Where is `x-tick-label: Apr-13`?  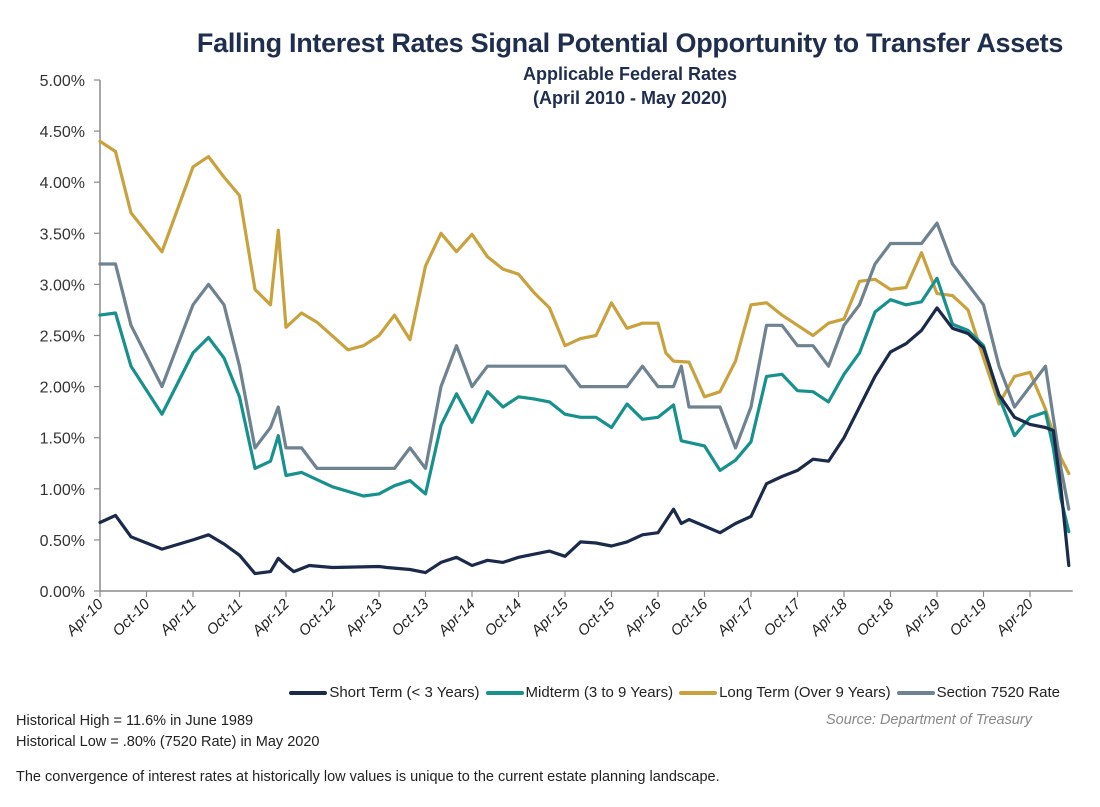 x-tick-label: Apr-13 is located at coordinates (363, 617).